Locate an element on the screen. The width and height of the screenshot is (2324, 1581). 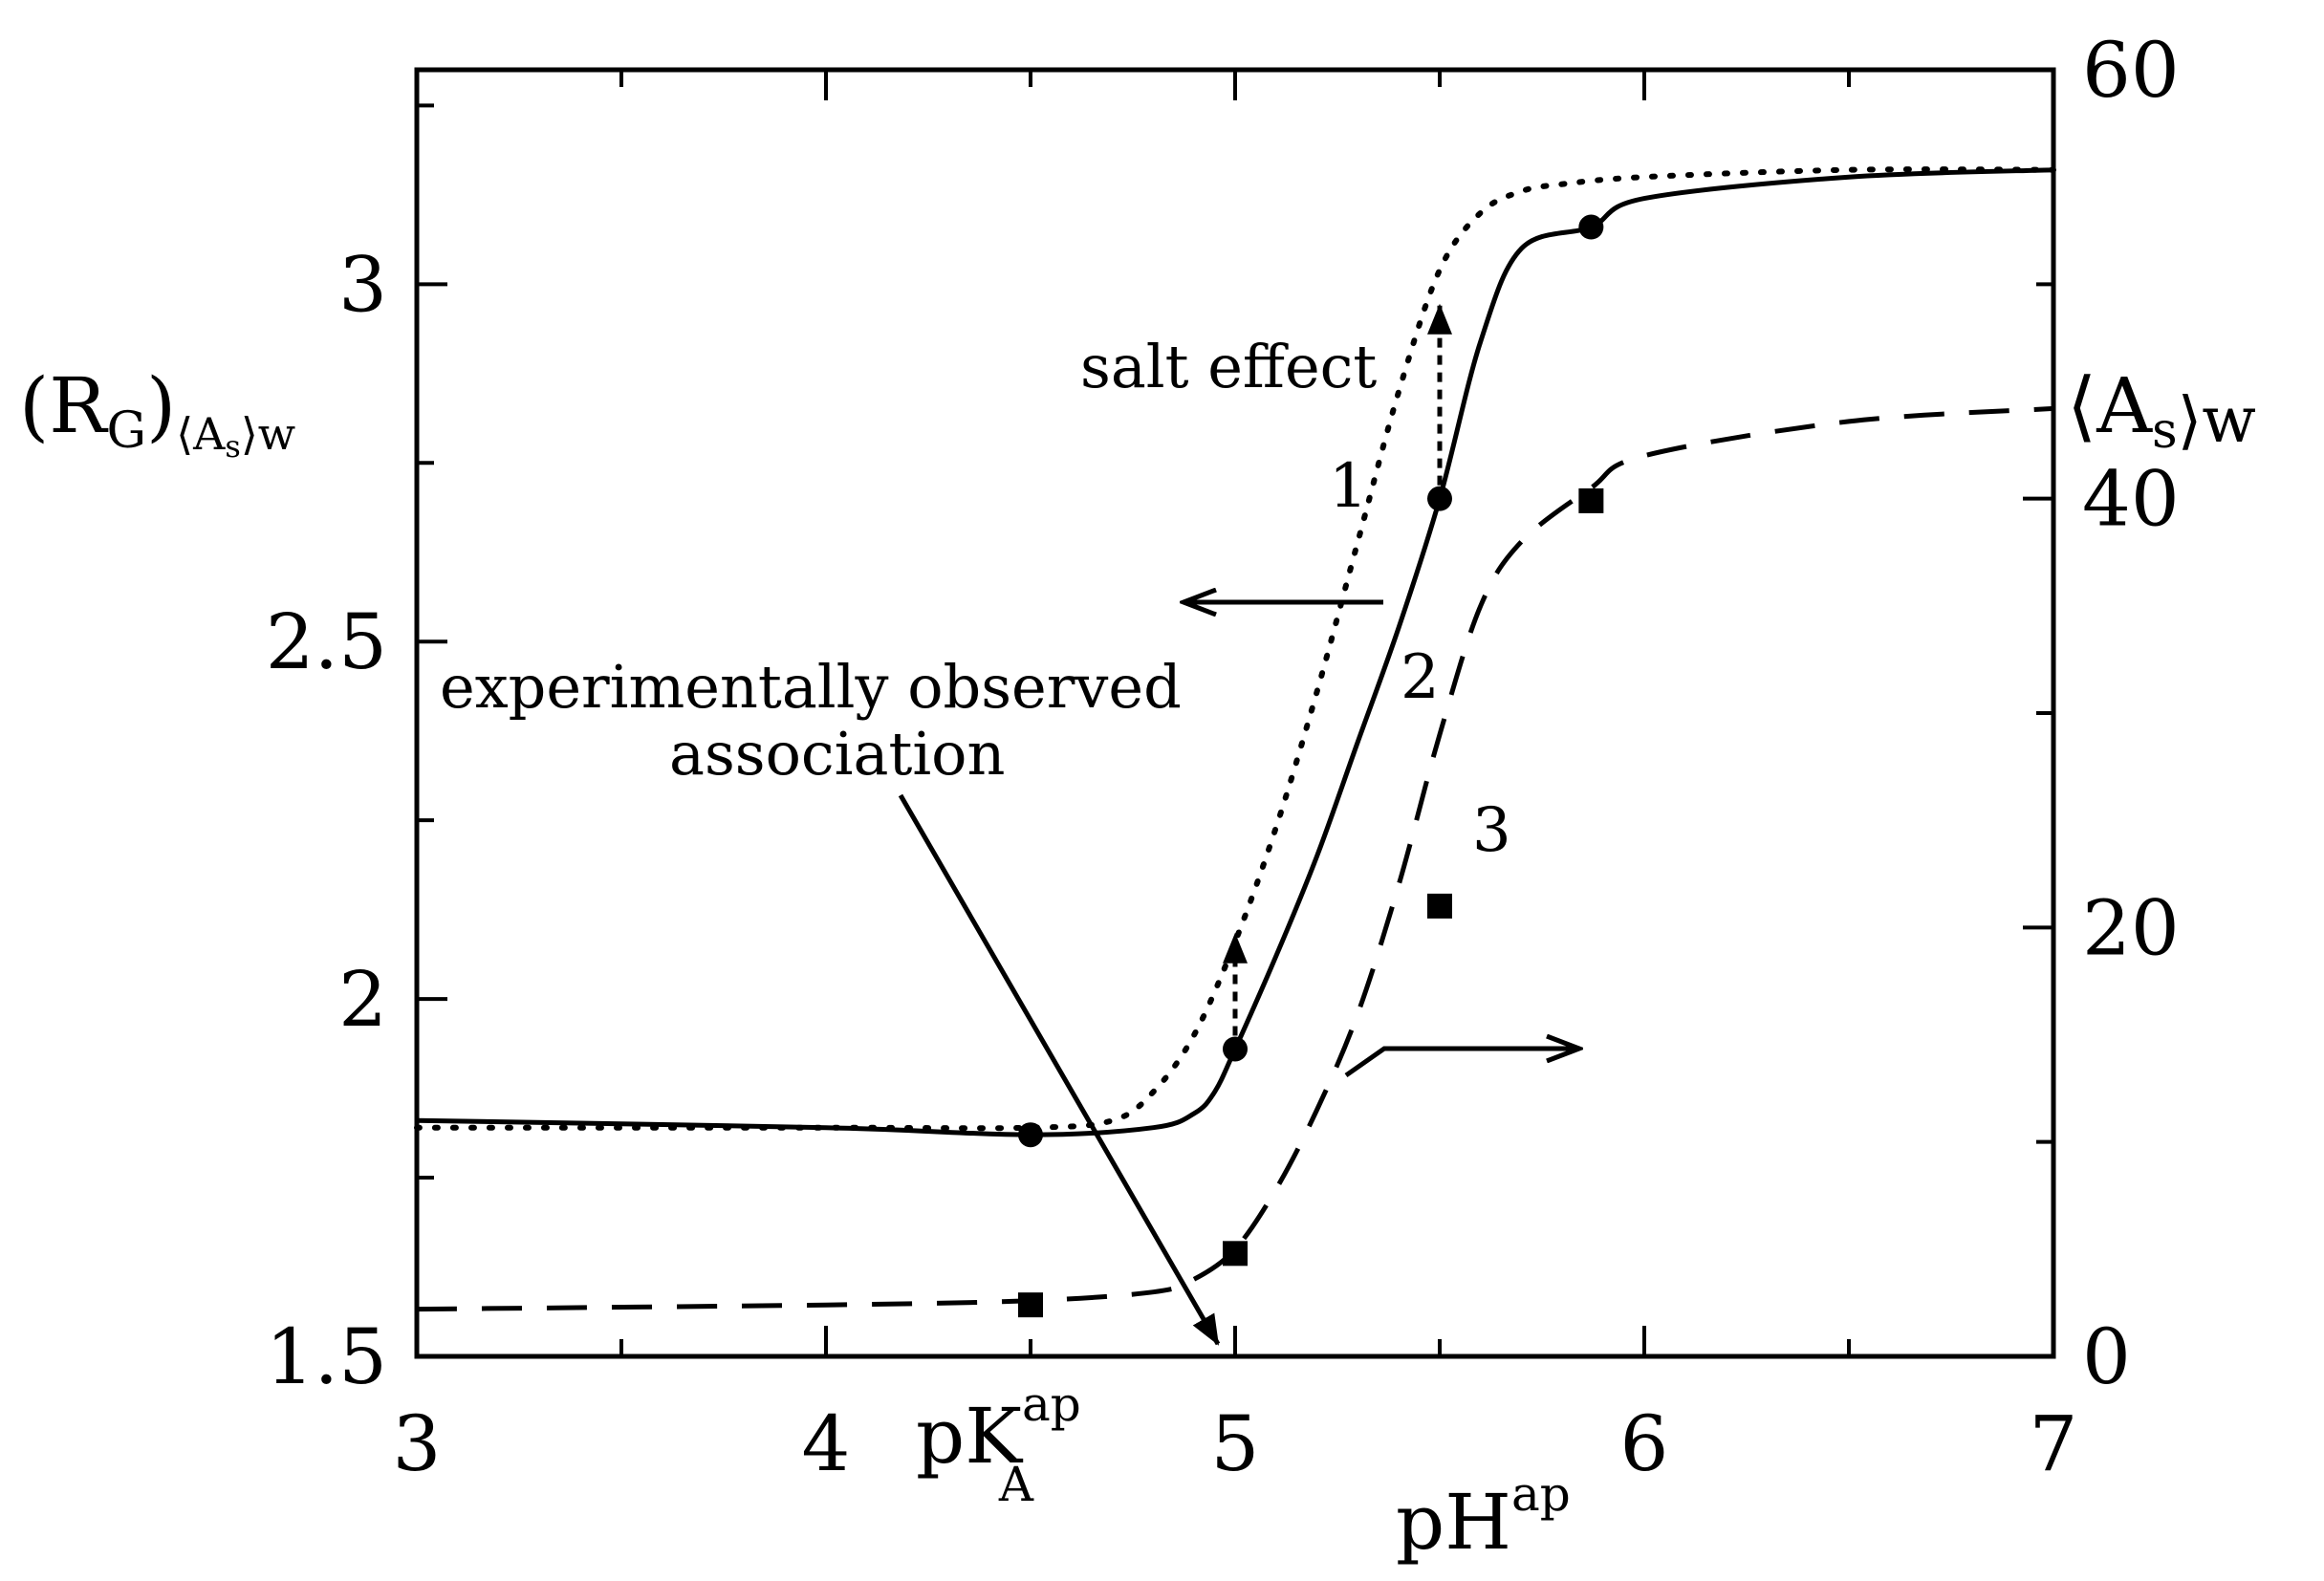
y-left-axis-title: (RG)⟨As⟩w is located at coordinates (157, 413).